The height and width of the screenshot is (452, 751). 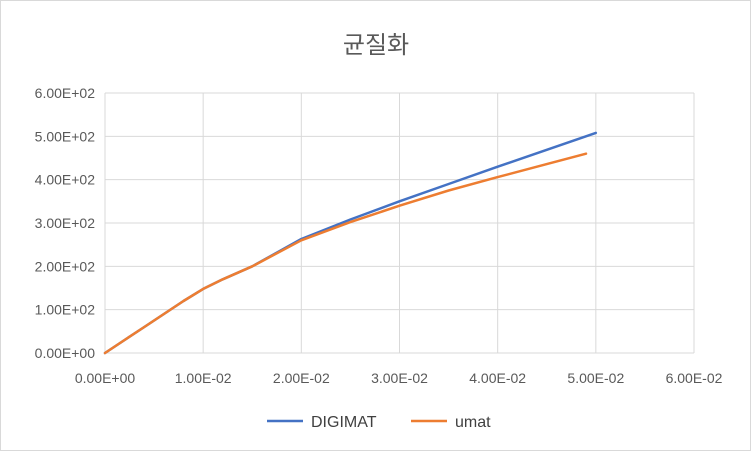 What do you see at coordinates (399, 378) in the screenshot?
I see `x-tick-label: 3.00E-02` at bounding box center [399, 378].